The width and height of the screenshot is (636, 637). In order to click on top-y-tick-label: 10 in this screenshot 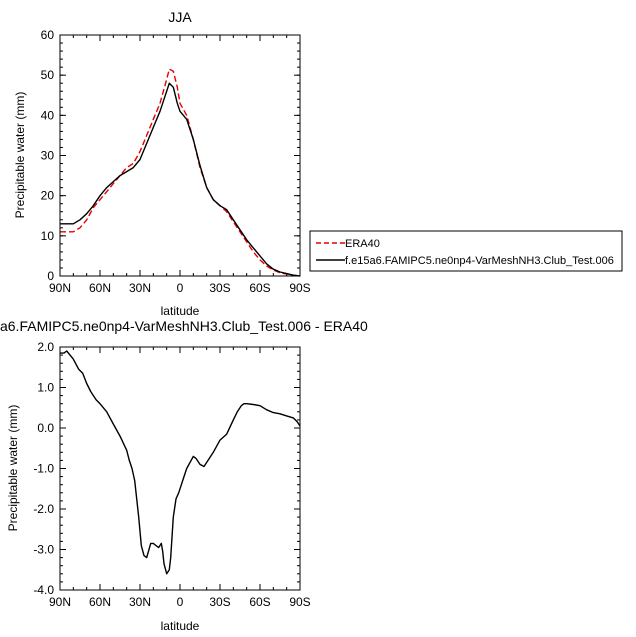, I will do `click(48, 236)`.